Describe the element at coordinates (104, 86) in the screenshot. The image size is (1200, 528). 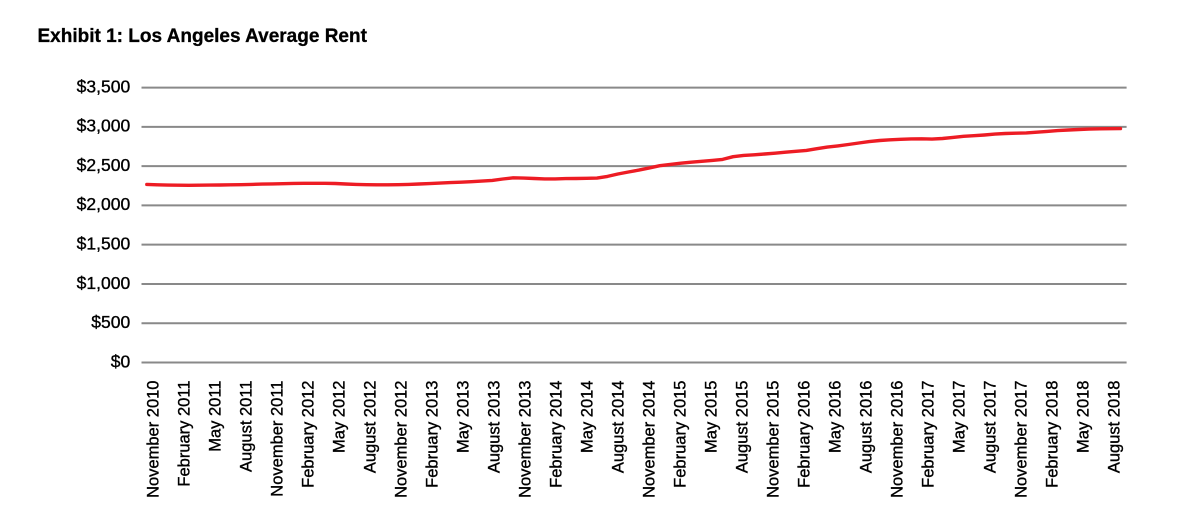
I see `svg-text: $3,500` at that location.